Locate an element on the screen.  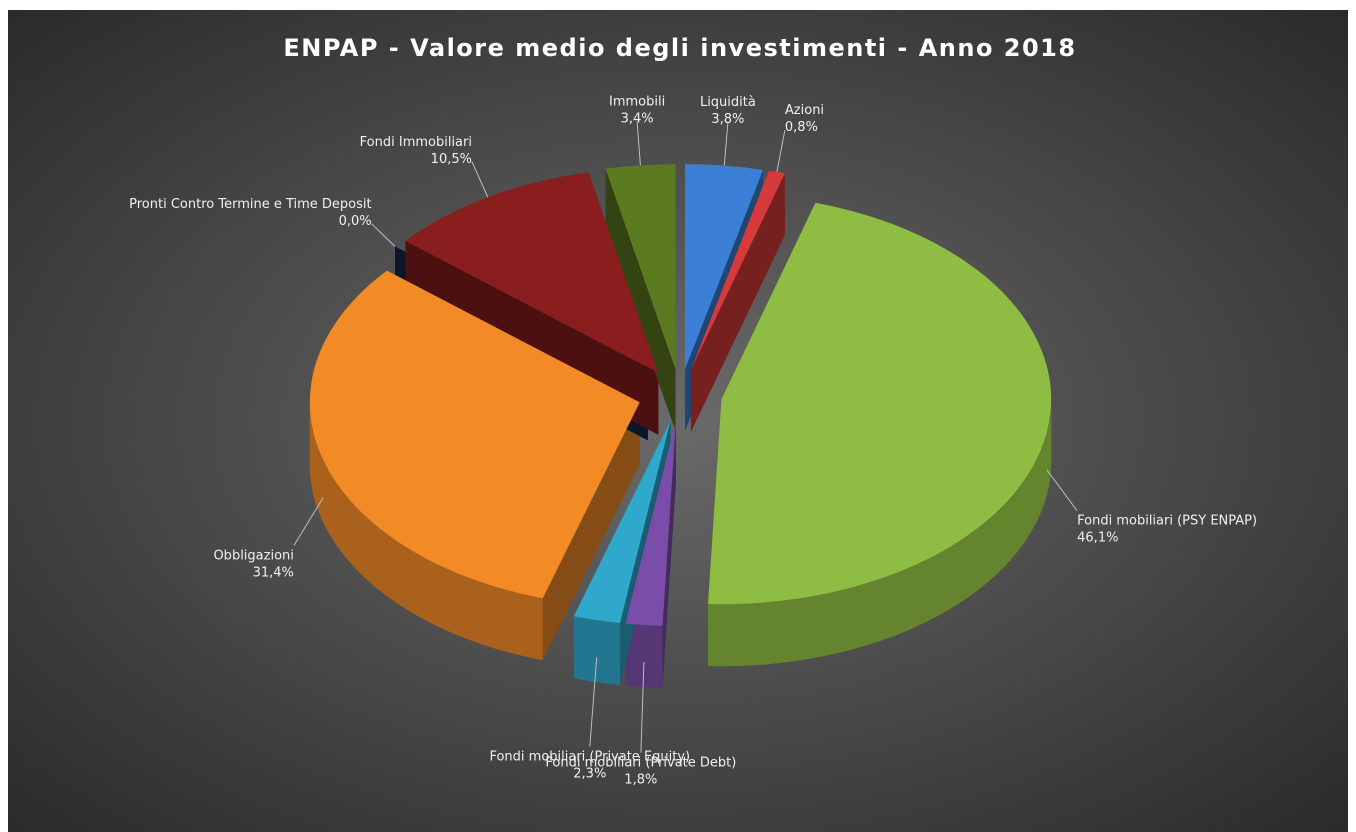
slice-label: Fondi mobiliari (Private Debt) is located at coordinates (640, 763).